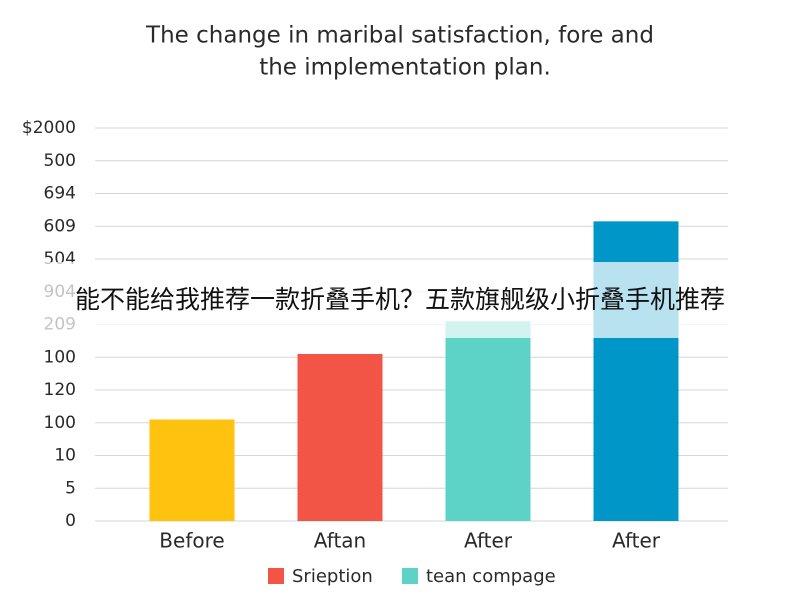 This screenshot has width=800, height=600. I want to click on y-tick-label: 609, so click(60, 226).